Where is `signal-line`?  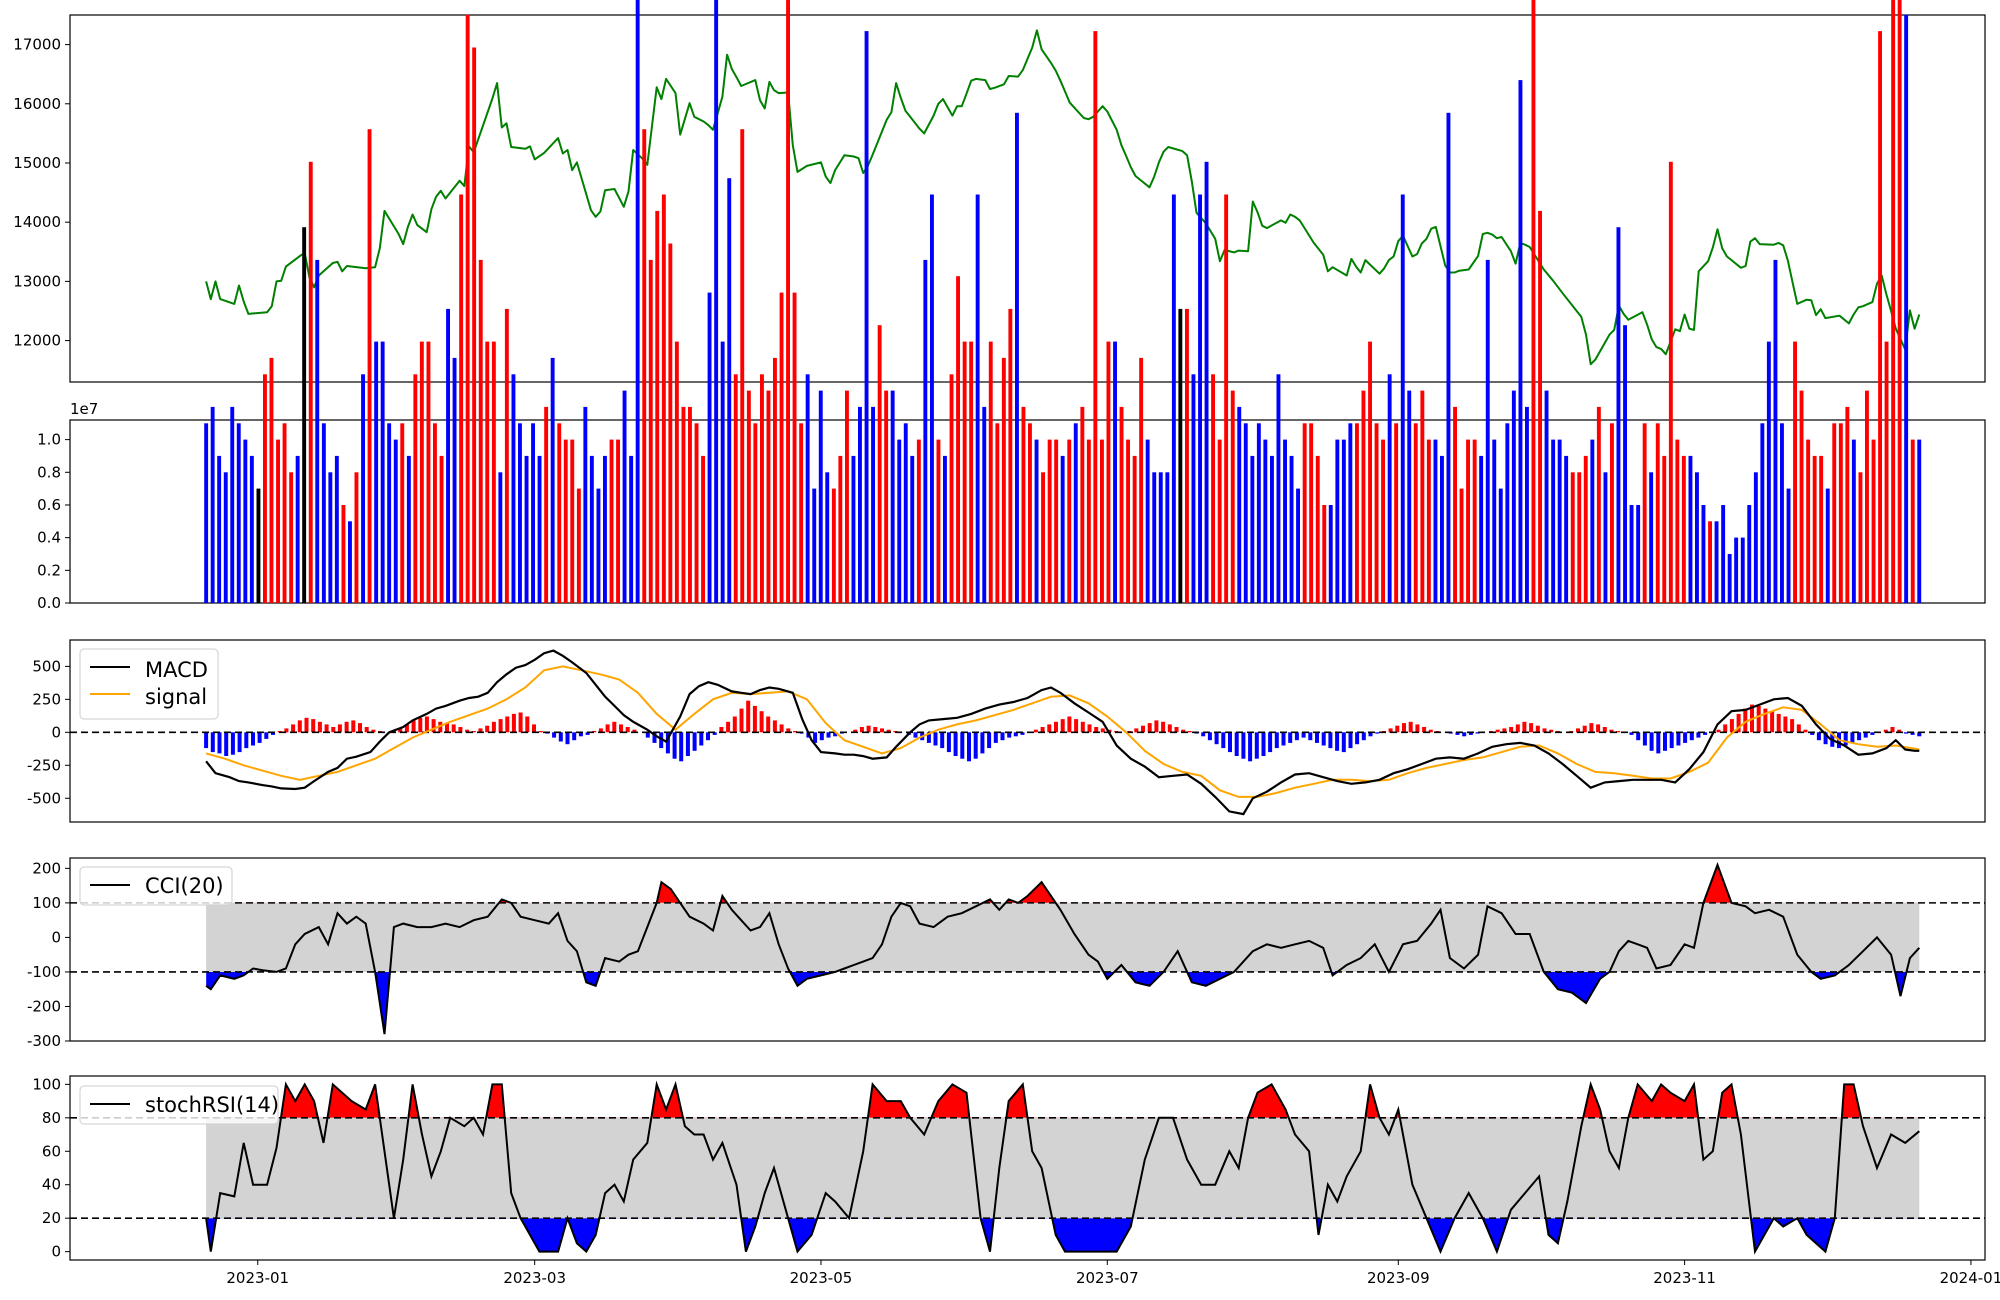 signal-line is located at coordinates (1062, 731).